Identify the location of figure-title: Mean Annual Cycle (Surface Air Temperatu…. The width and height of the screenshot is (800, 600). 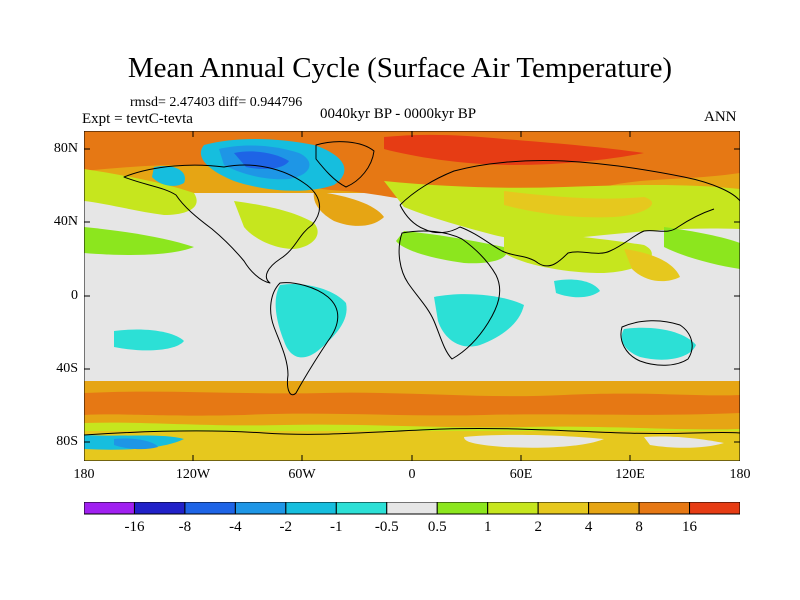
(400, 68).